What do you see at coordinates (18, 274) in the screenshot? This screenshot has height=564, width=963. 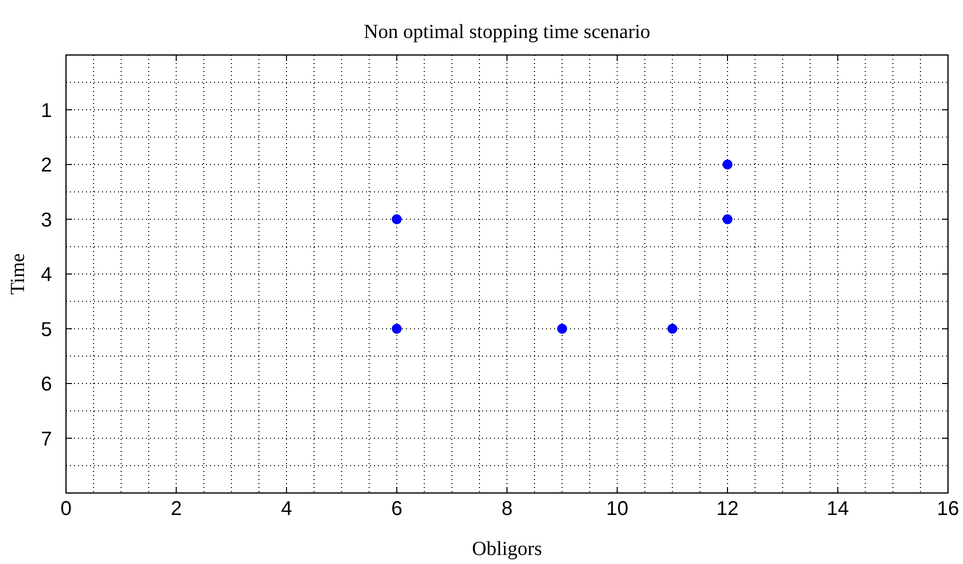 I see `y-axis-title: Time` at bounding box center [18, 274].